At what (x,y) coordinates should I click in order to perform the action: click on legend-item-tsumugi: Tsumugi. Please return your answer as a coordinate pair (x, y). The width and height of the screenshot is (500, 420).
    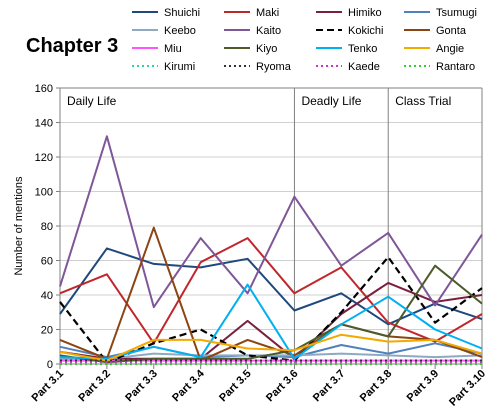
    Looking at the image, I should click on (440, 13).